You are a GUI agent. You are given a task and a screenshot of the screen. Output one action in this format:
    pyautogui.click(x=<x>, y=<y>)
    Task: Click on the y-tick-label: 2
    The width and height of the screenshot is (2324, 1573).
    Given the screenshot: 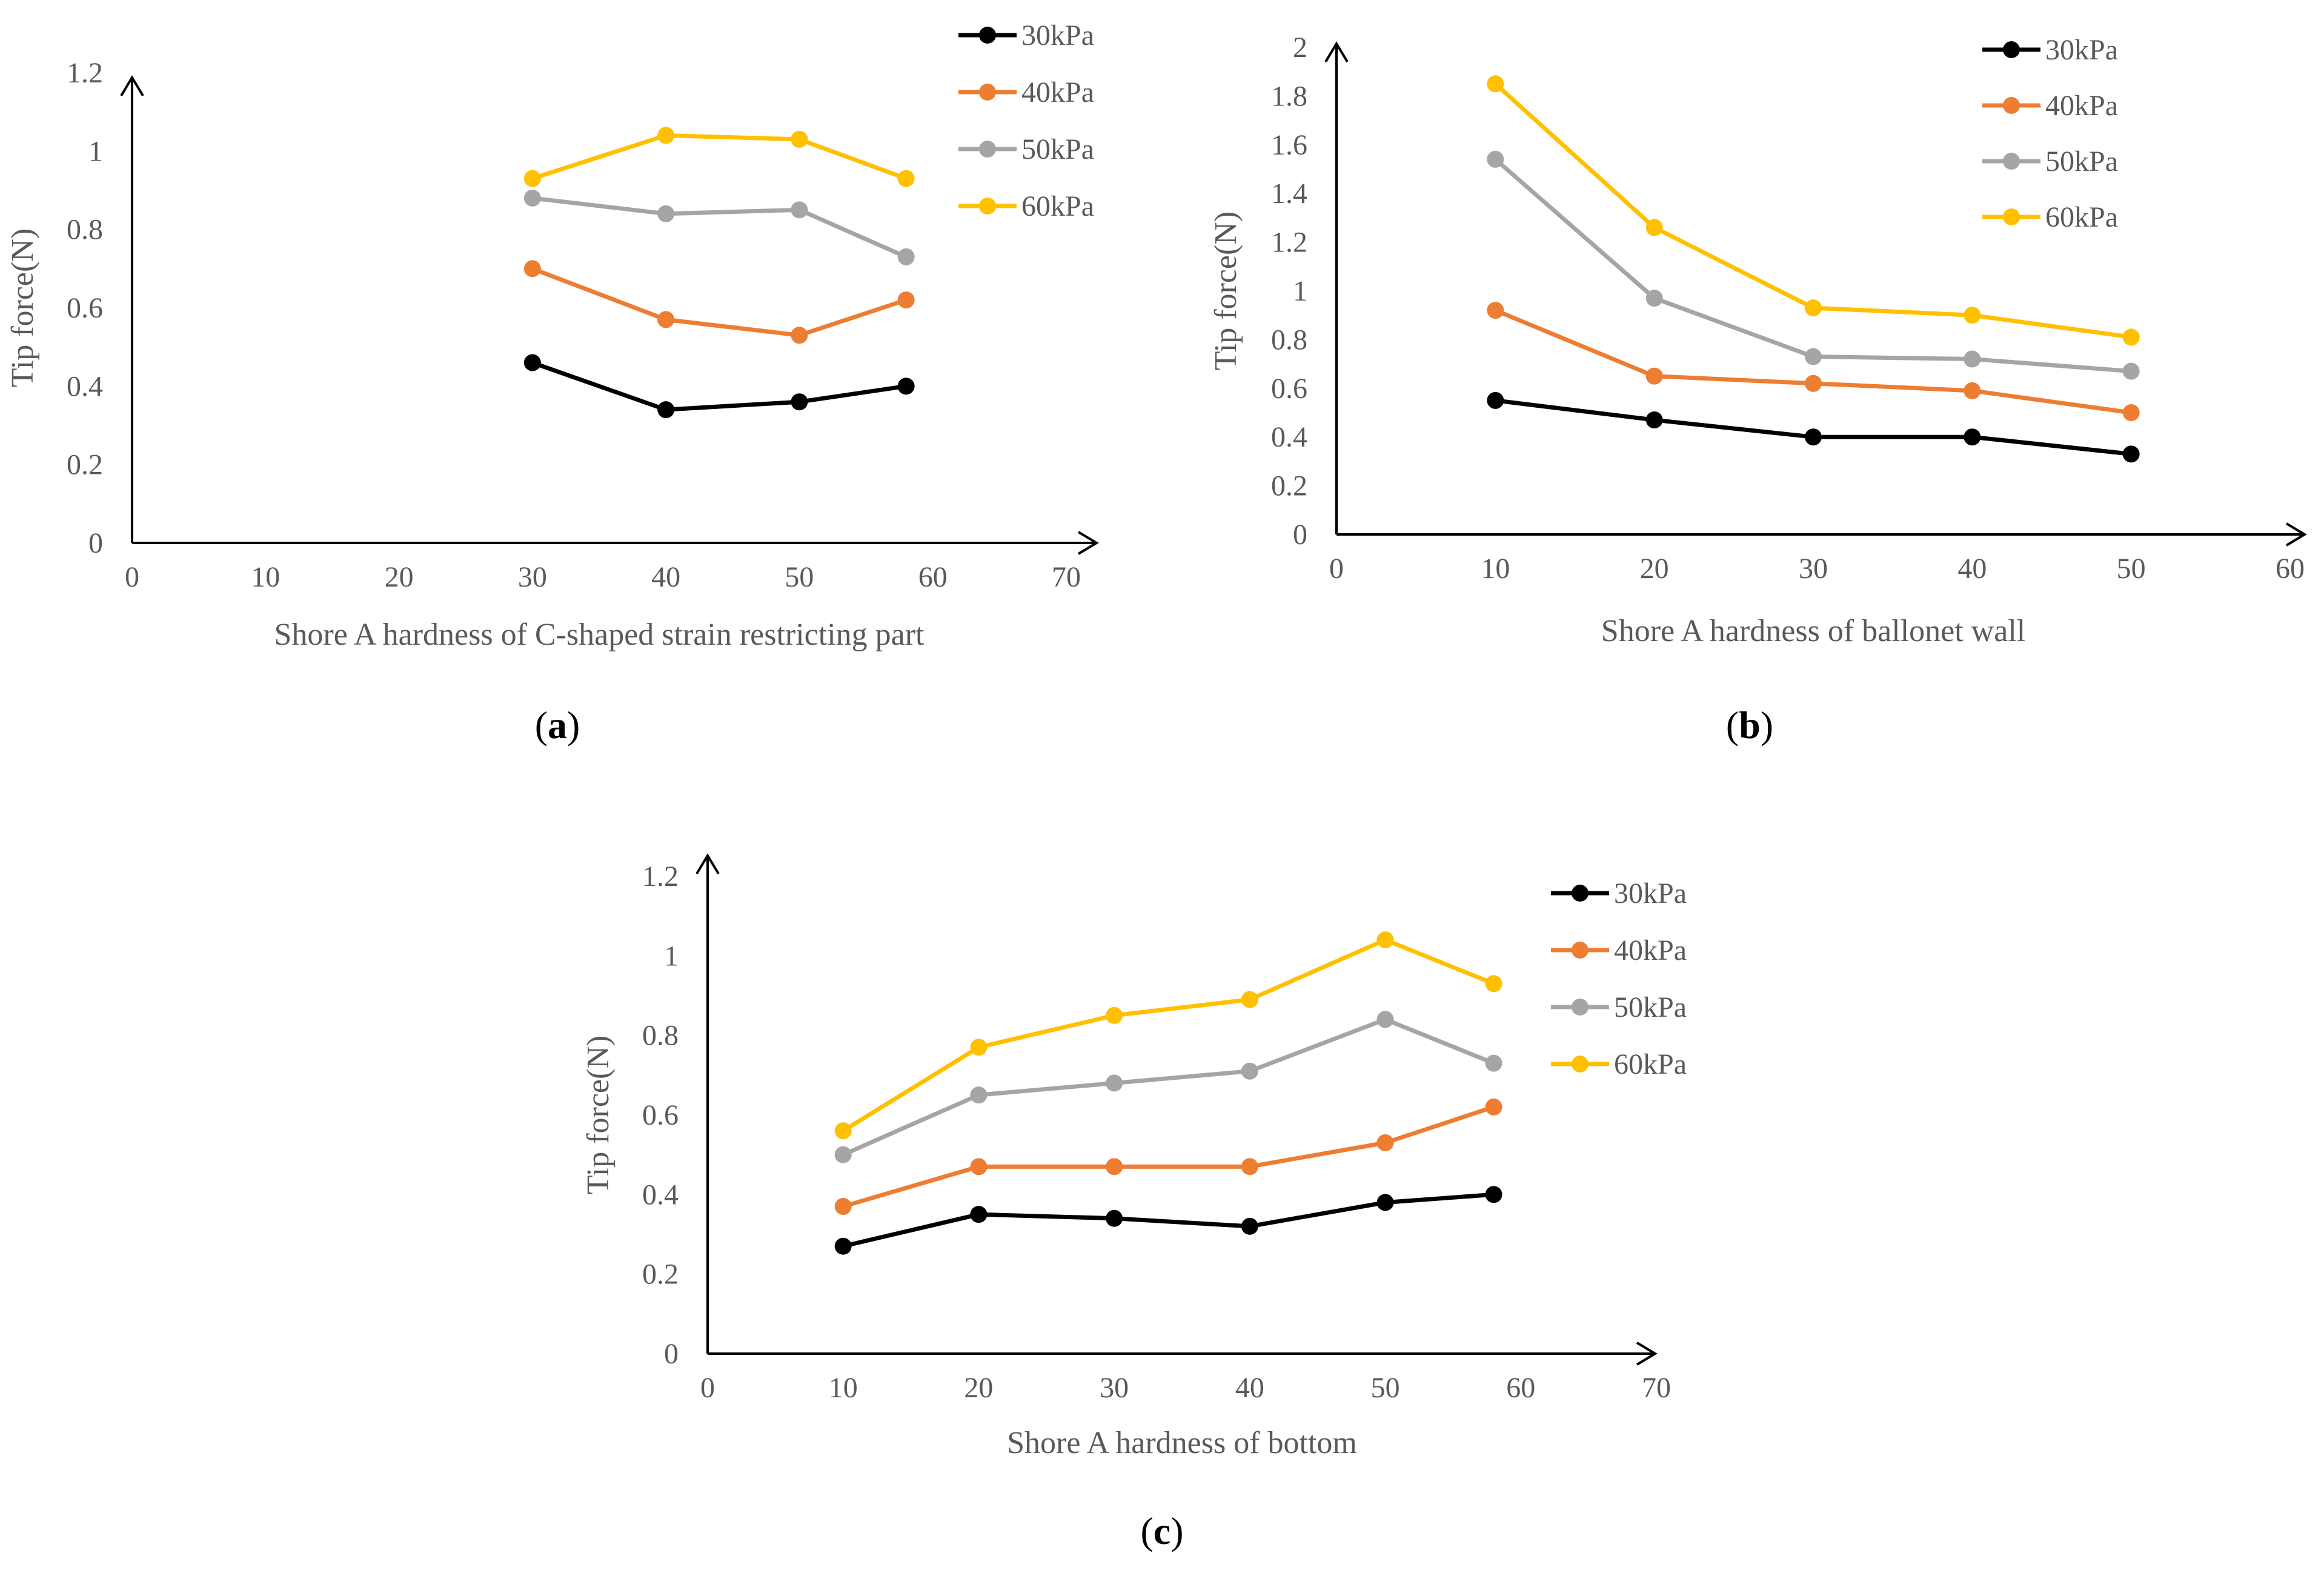 What is the action you would take?
    pyautogui.click(x=1300, y=48)
    